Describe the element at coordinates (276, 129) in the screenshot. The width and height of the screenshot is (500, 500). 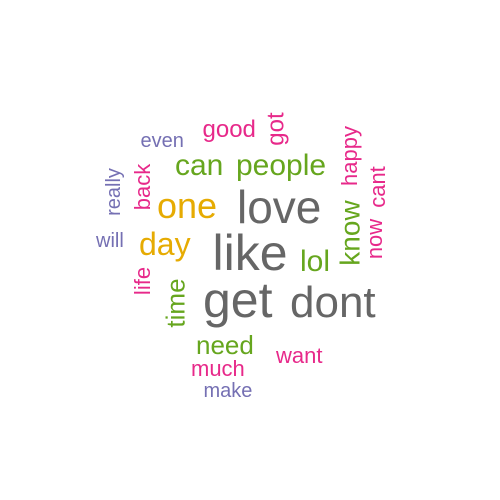
I see `word-got: got` at that location.